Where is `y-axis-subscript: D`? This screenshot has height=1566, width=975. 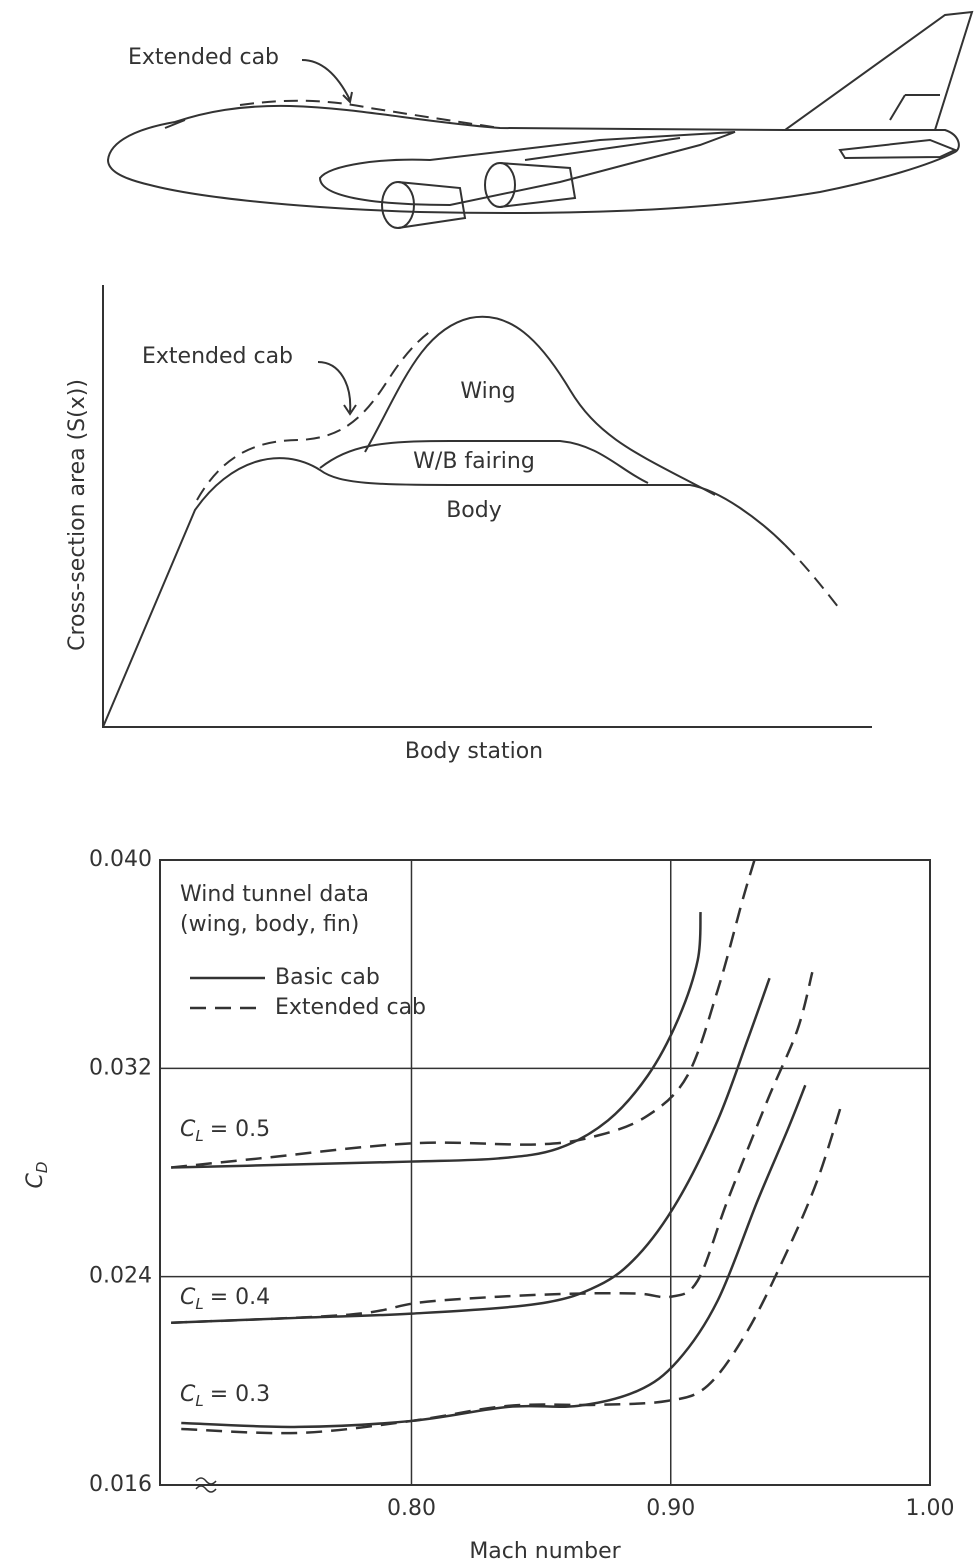
y-axis-subscript: D is located at coordinates (42, 1168).